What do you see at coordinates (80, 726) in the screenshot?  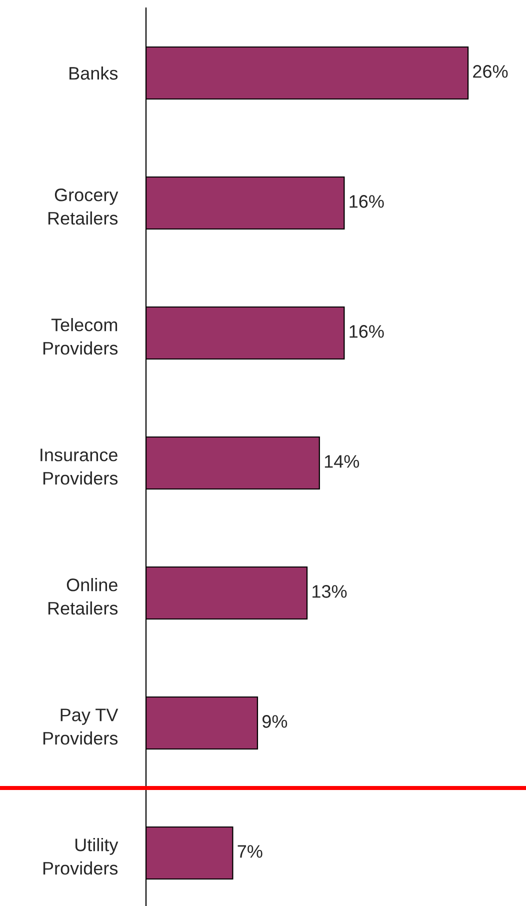 I see `y-tick-label: Pay TV Providers` at bounding box center [80, 726].